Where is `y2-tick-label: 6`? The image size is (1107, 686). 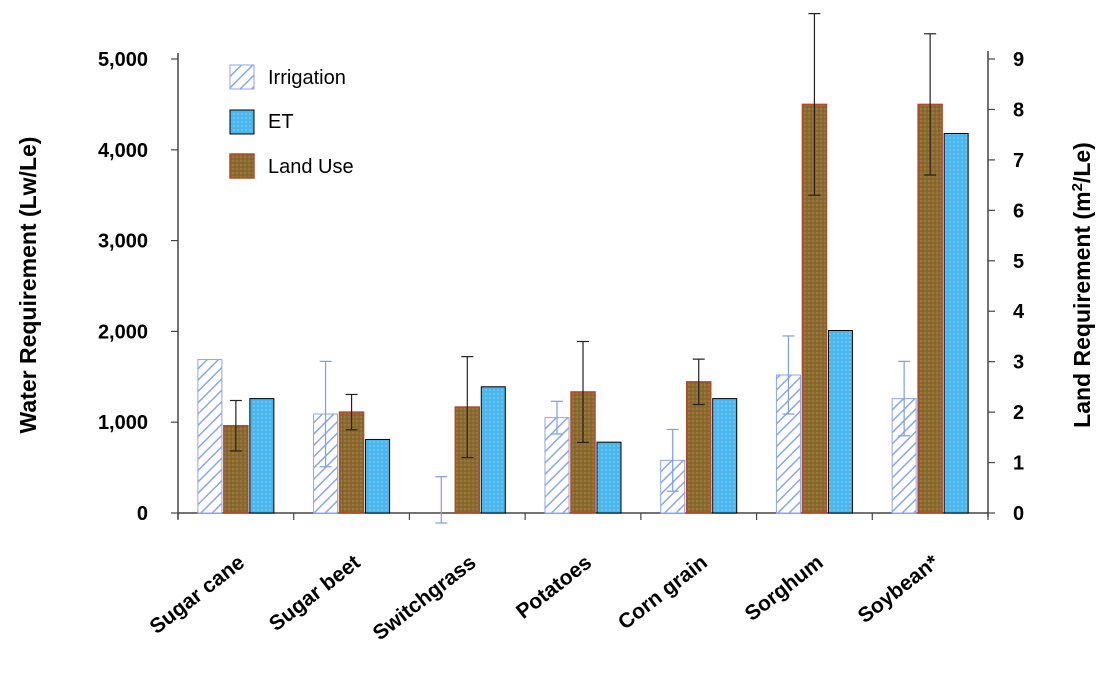
y2-tick-label: 6 is located at coordinates (1018, 211).